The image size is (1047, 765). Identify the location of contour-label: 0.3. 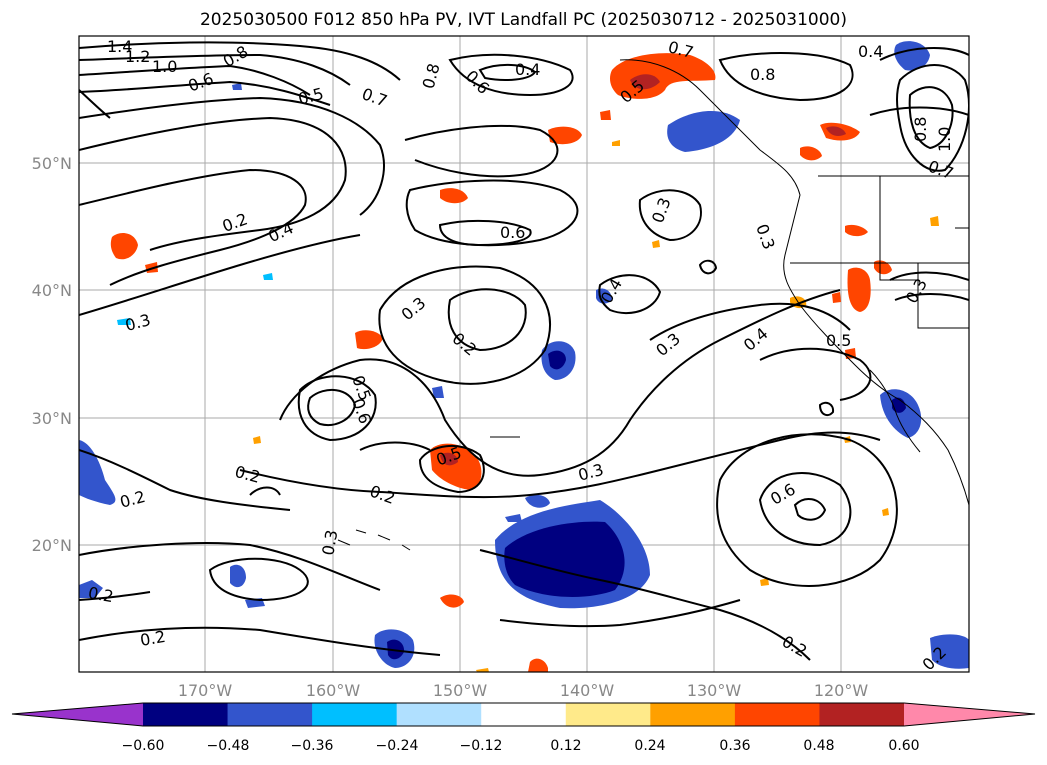
(329, 542).